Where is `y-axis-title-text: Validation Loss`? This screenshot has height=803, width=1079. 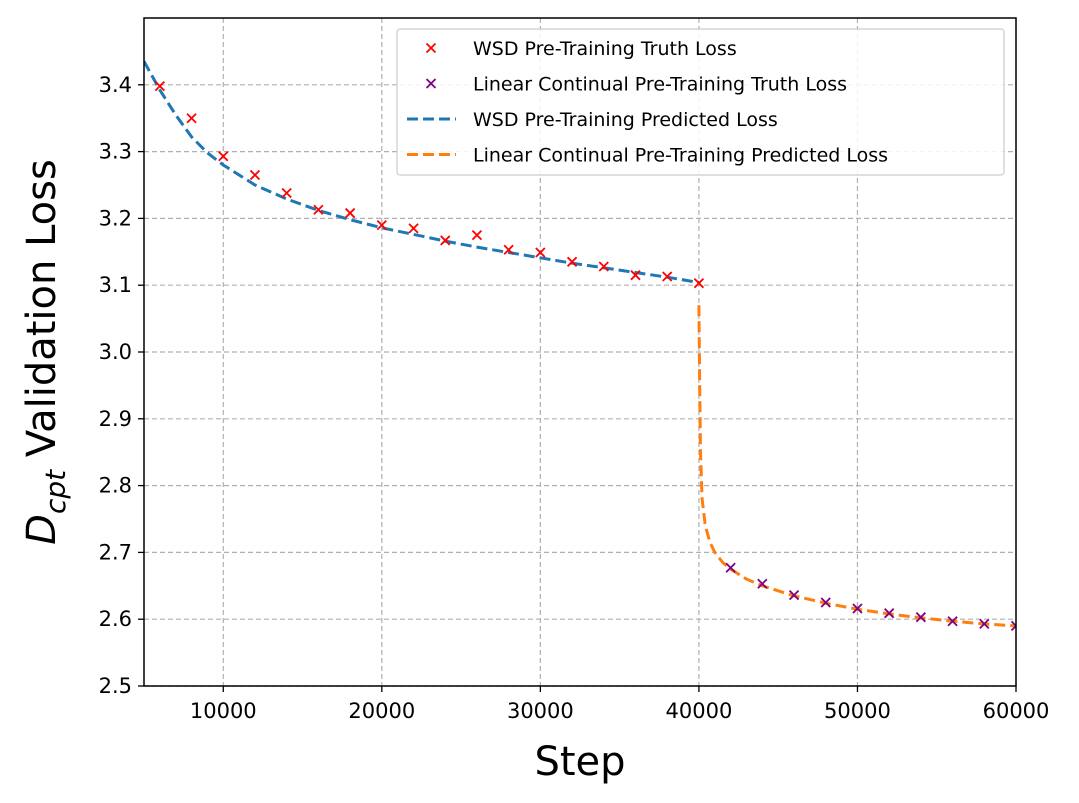
y-axis-title-text: Validation Loss is located at coordinates (42, 314).